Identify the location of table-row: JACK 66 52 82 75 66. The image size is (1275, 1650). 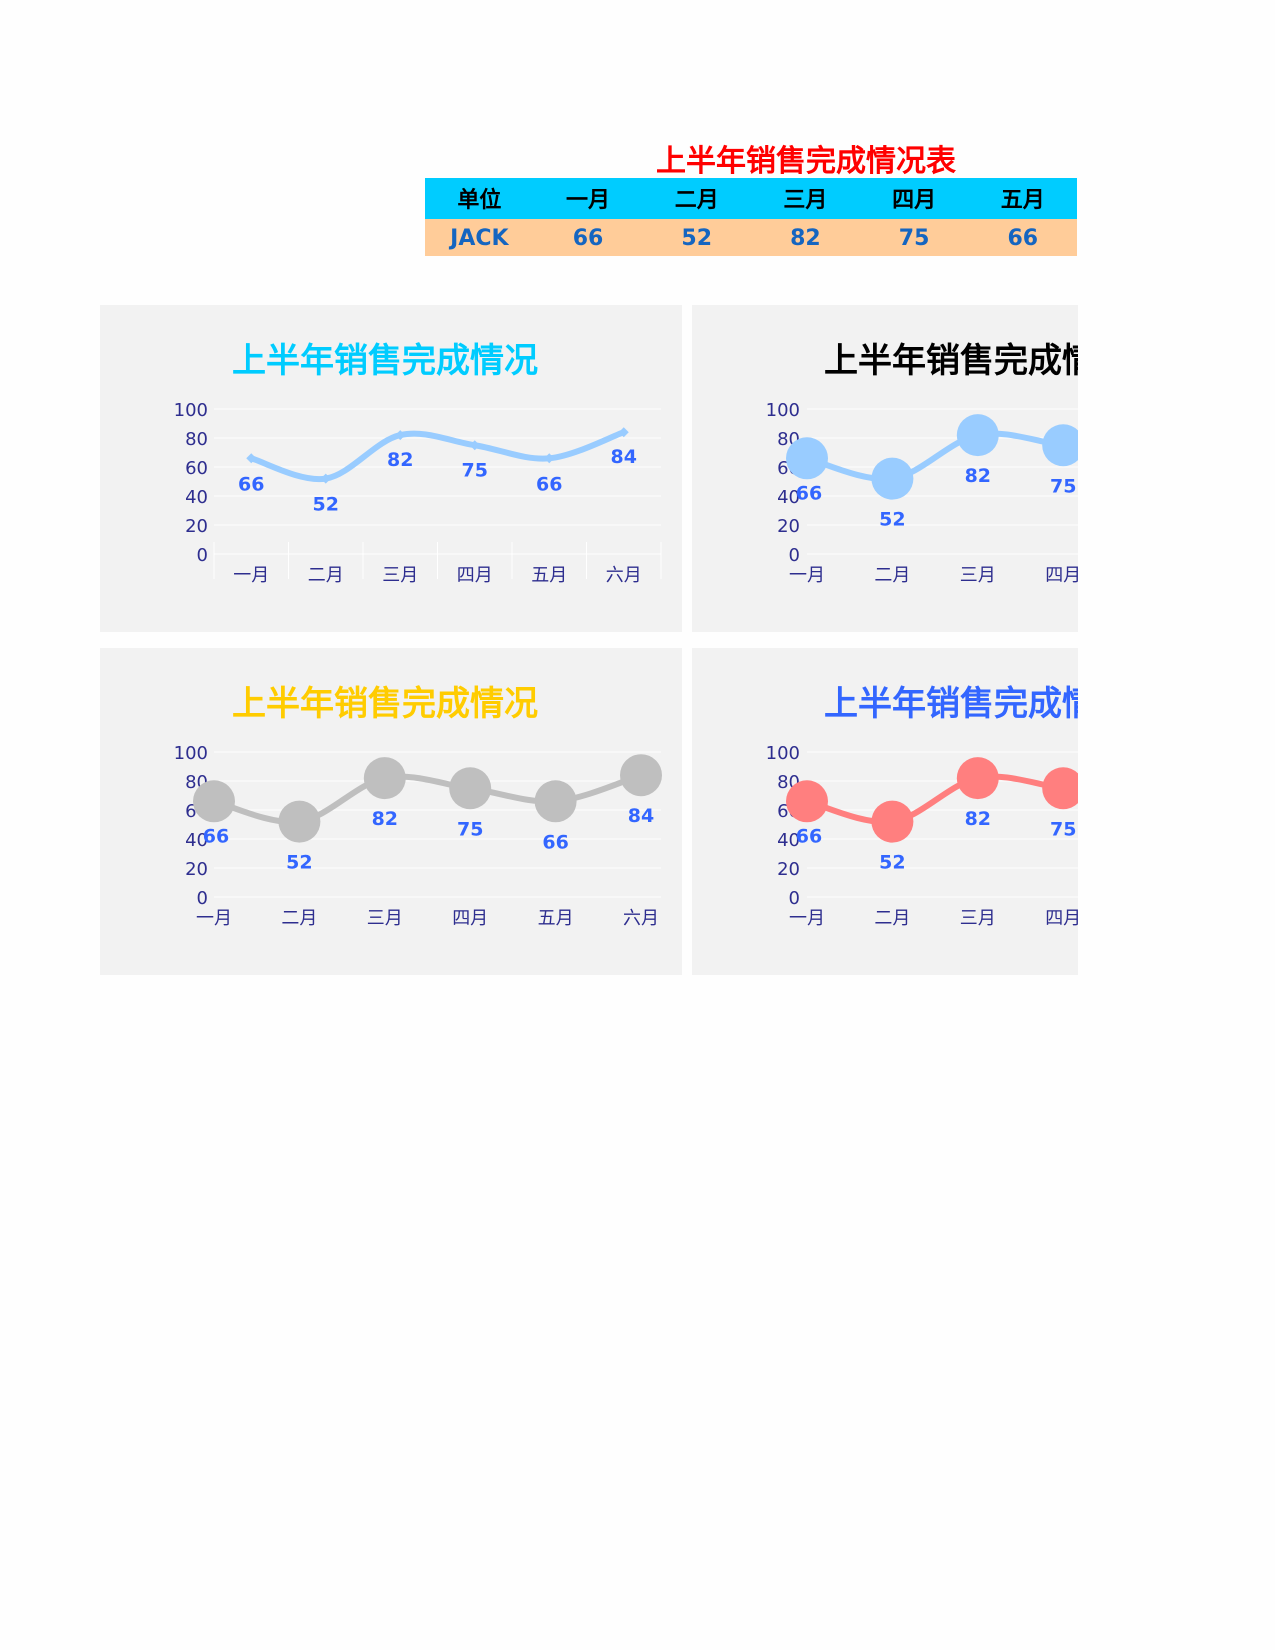
(751, 237).